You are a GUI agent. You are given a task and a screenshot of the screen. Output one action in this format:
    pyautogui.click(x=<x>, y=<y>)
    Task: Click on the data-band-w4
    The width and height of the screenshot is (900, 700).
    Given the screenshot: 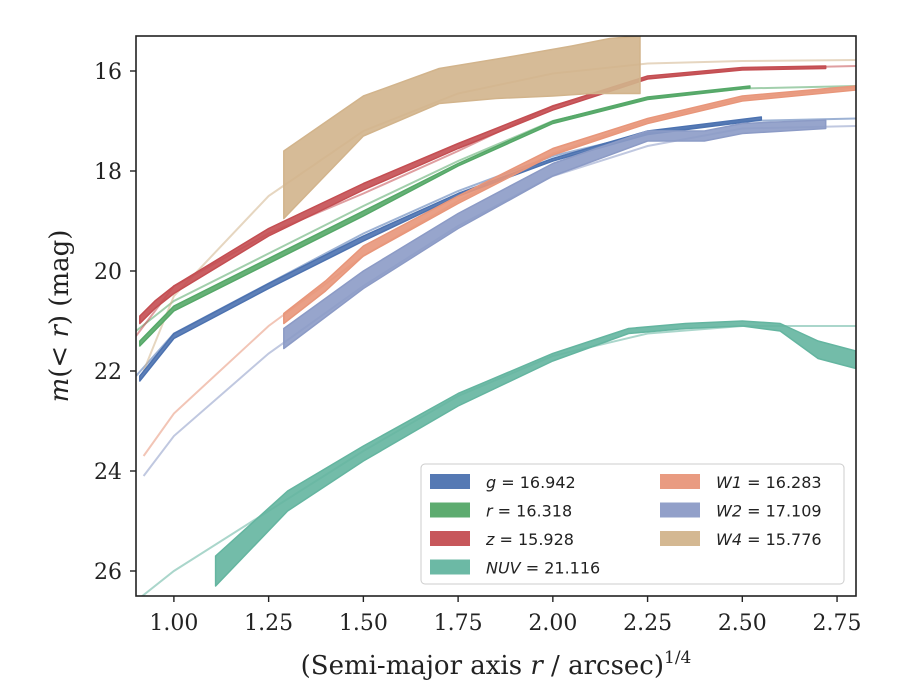 What is the action you would take?
    pyautogui.click(x=462, y=128)
    